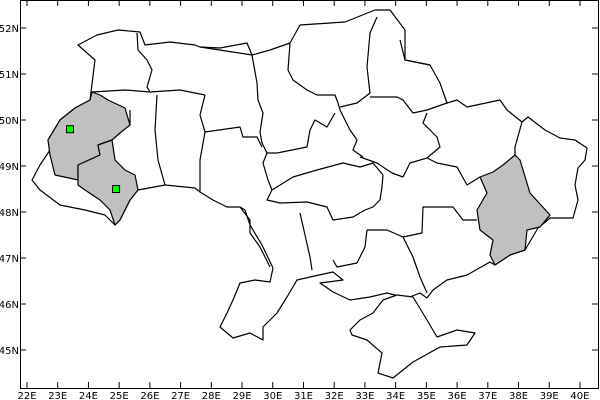 The width and height of the screenshot is (600, 400). Describe the element at coordinates (457, 395) in the screenshot. I see `lon-tick-label: 36E` at that location.